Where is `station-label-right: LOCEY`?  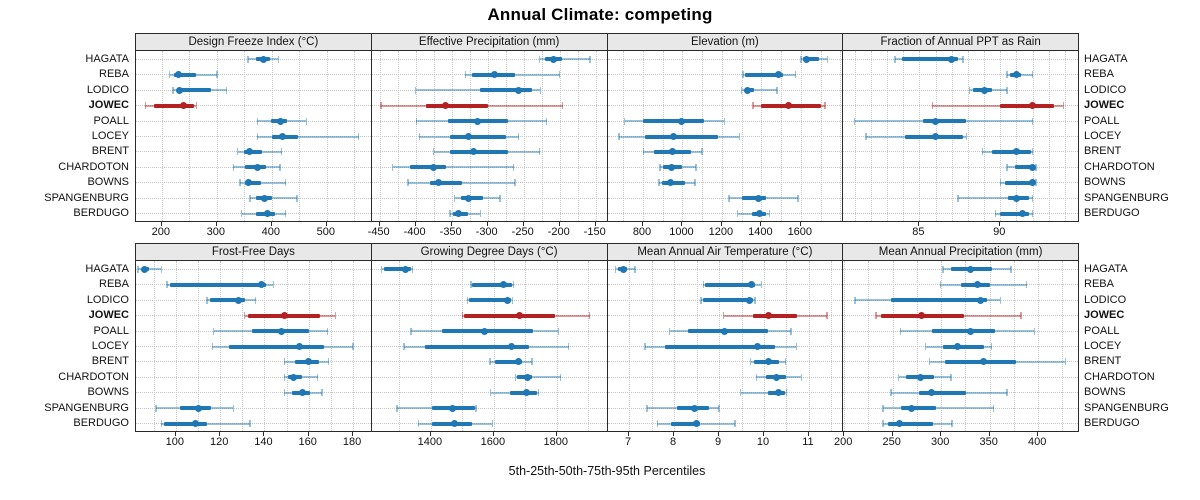 station-label-right: LOCEY is located at coordinates (1103, 346).